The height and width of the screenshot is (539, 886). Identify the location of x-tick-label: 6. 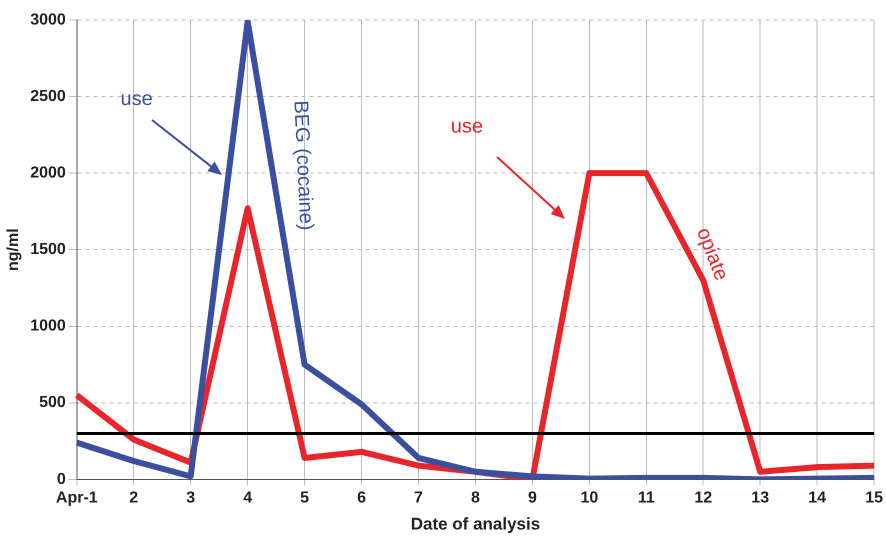
(361, 497).